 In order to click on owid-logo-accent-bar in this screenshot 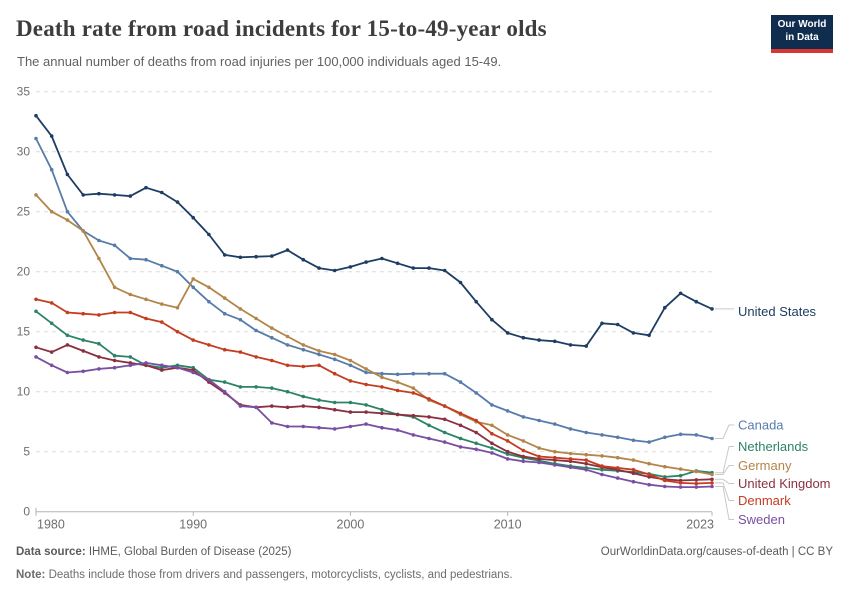, I will do `click(802, 51)`.